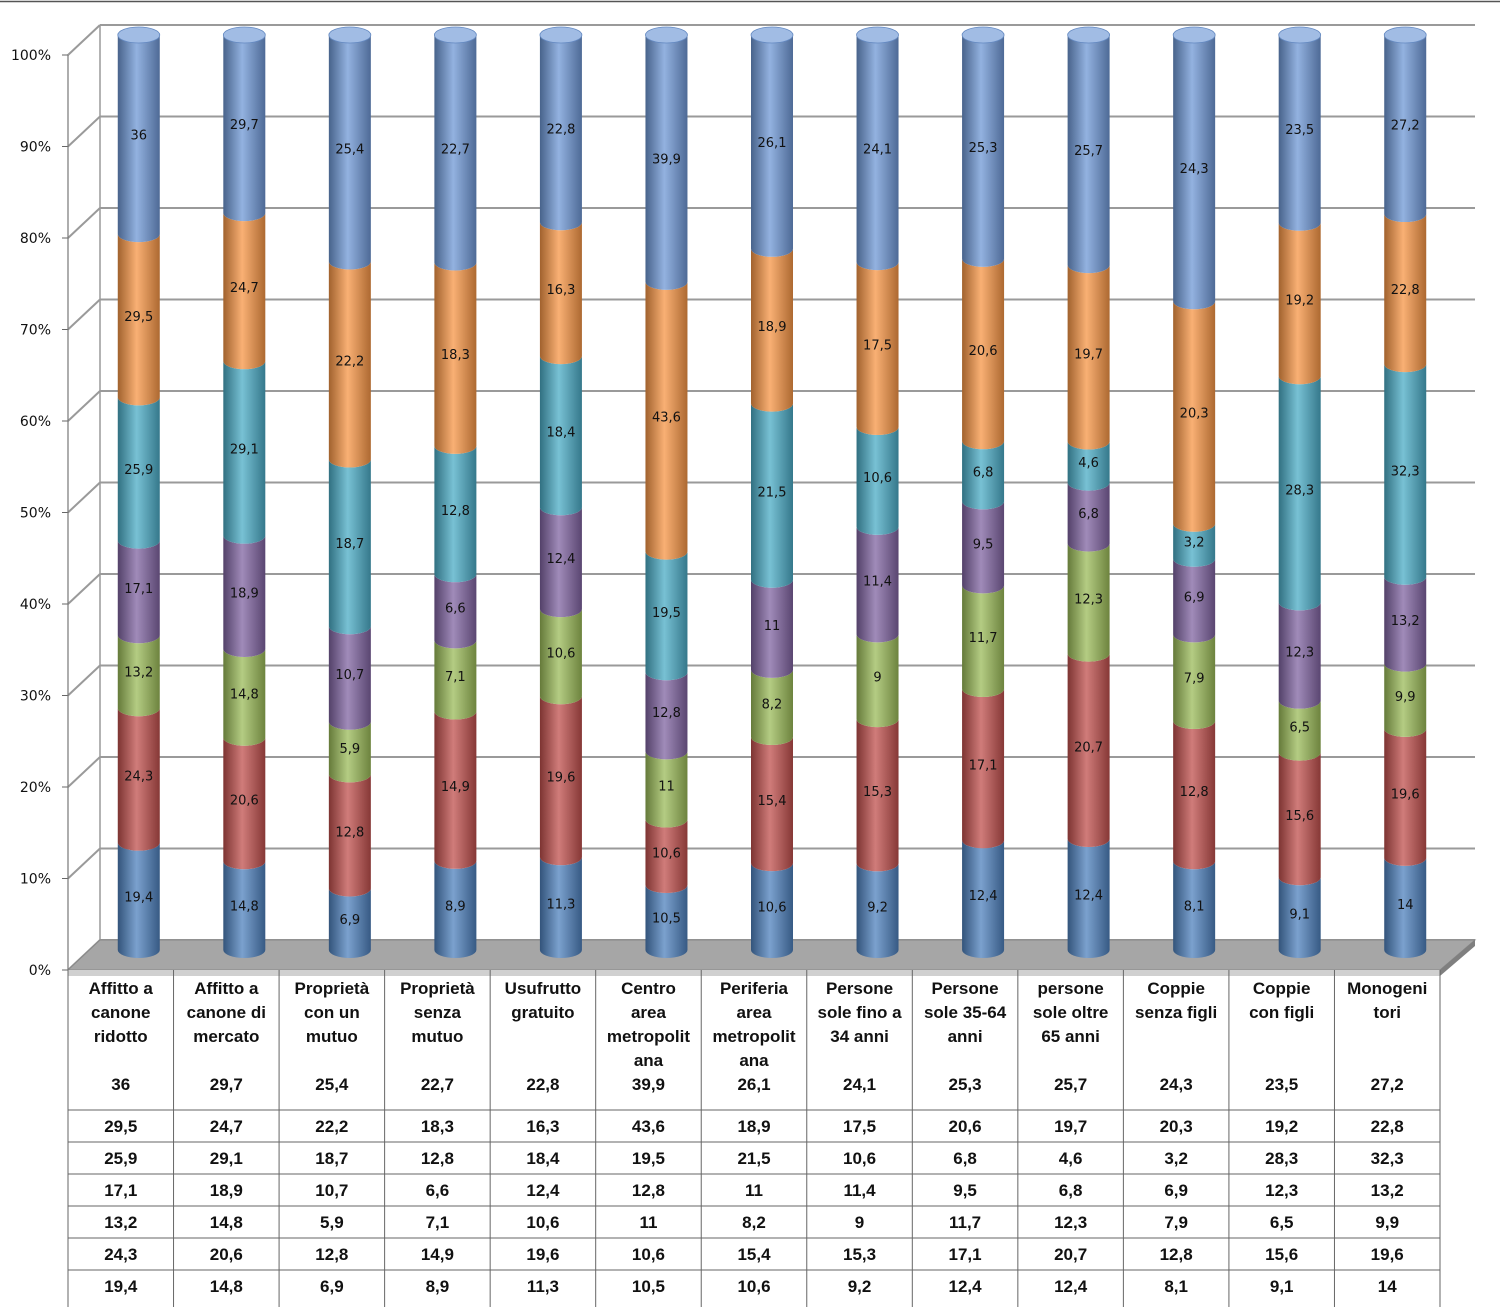  What do you see at coordinates (138, 136) in the screenshot?
I see `data-label: 36` at bounding box center [138, 136].